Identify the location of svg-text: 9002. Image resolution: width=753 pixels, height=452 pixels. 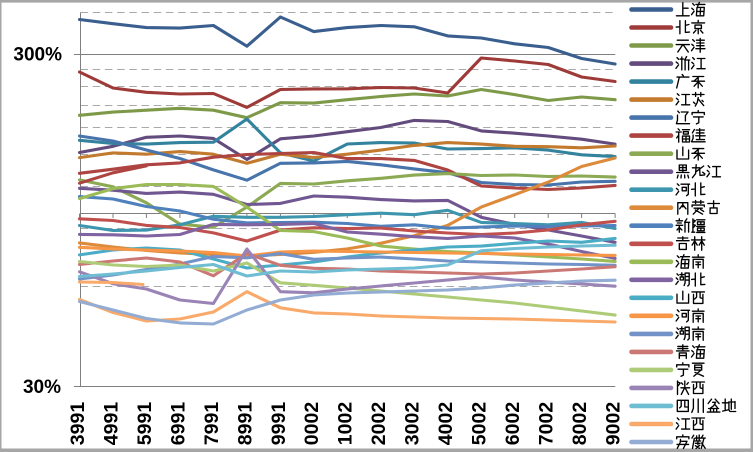
(614, 424).